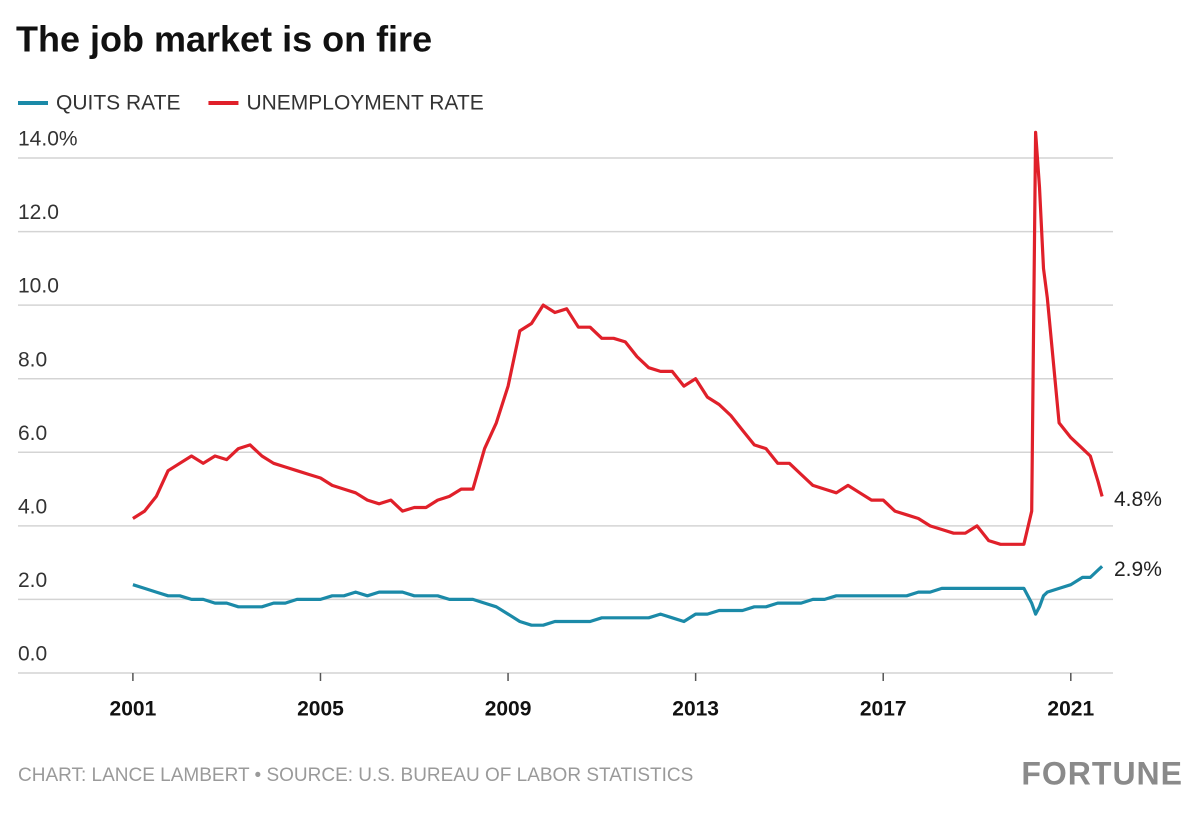  I want to click on x-tick-label: 2017, so click(883, 709).